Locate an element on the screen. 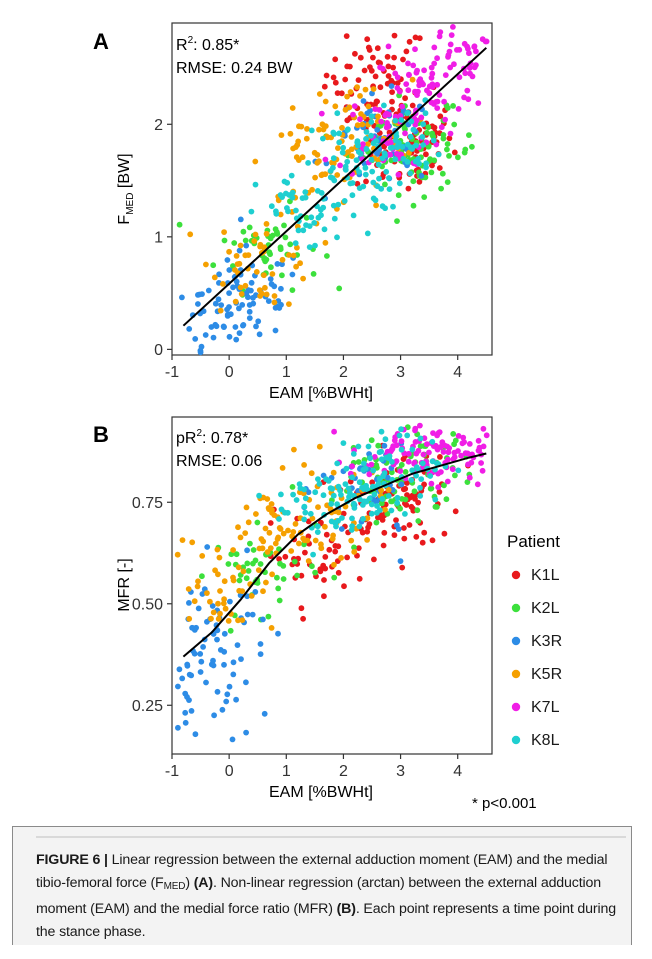 Image resolution: width=652 pixels, height=959 pixels. panel-a-xlabel: EAM [%BWHt] is located at coordinates (321, 393).